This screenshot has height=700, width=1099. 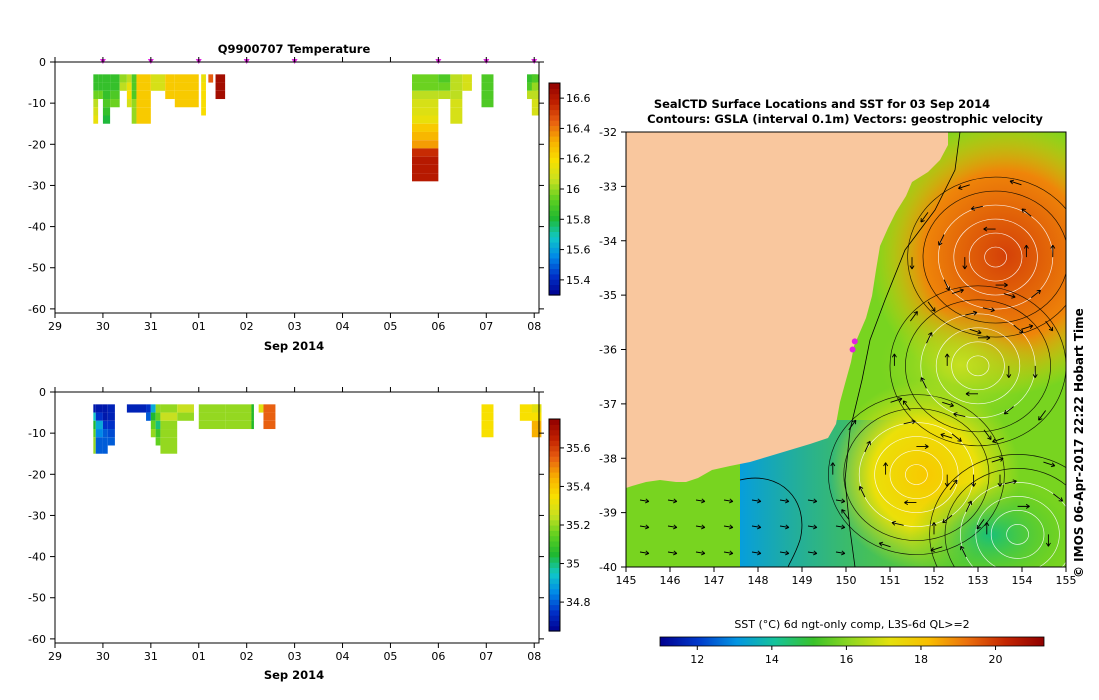 I want to click on x-tick-label: 06, so click(x=438, y=656).